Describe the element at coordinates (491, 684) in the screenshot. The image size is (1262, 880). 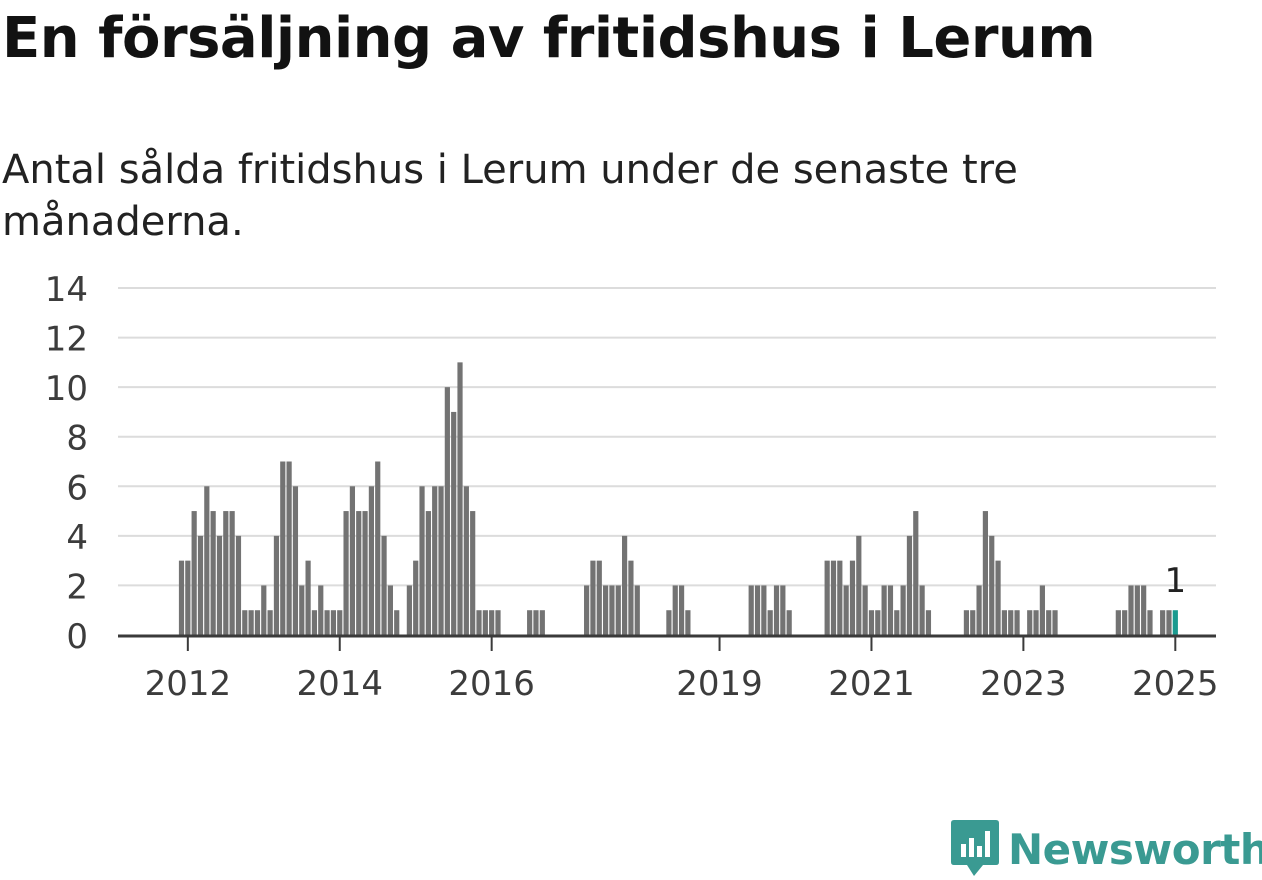
I see `x-tick-label: 2016` at that location.